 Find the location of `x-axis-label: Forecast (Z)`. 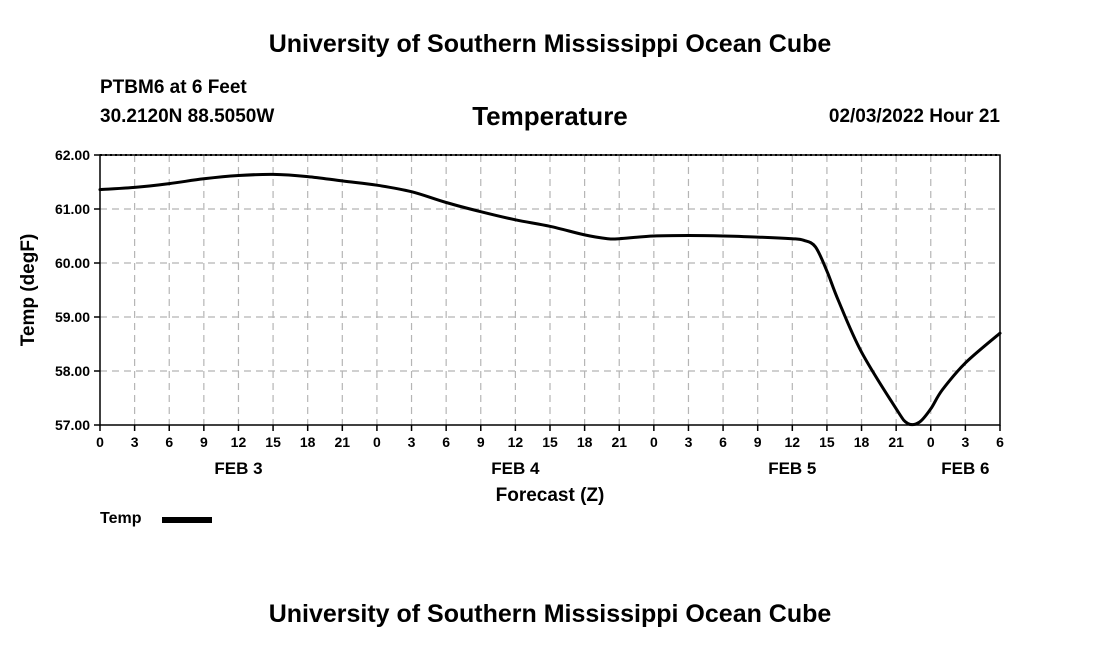

x-axis-label: Forecast (Z) is located at coordinates (550, 495).